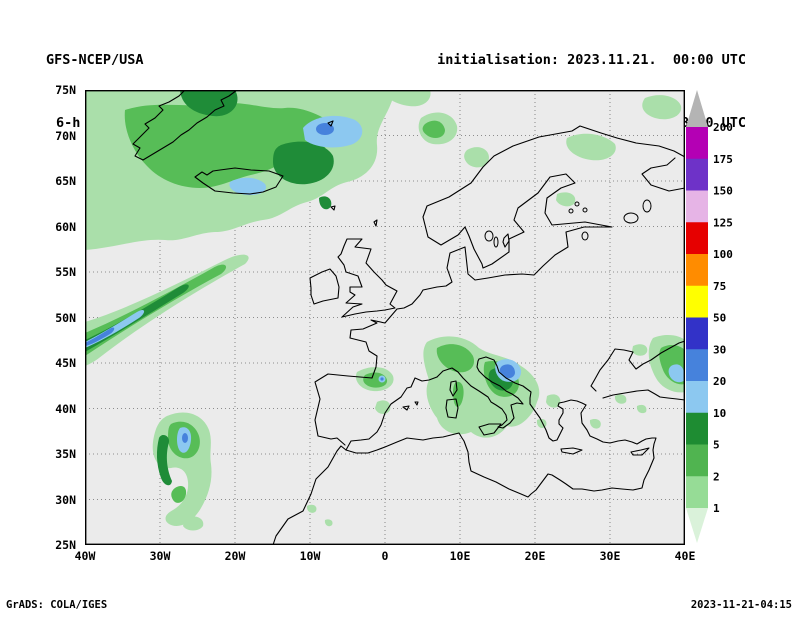 Image resolution: width=800 pixels, height=618 pixels. I want to click on lon-tick-label: 10E, so click(460, 556).